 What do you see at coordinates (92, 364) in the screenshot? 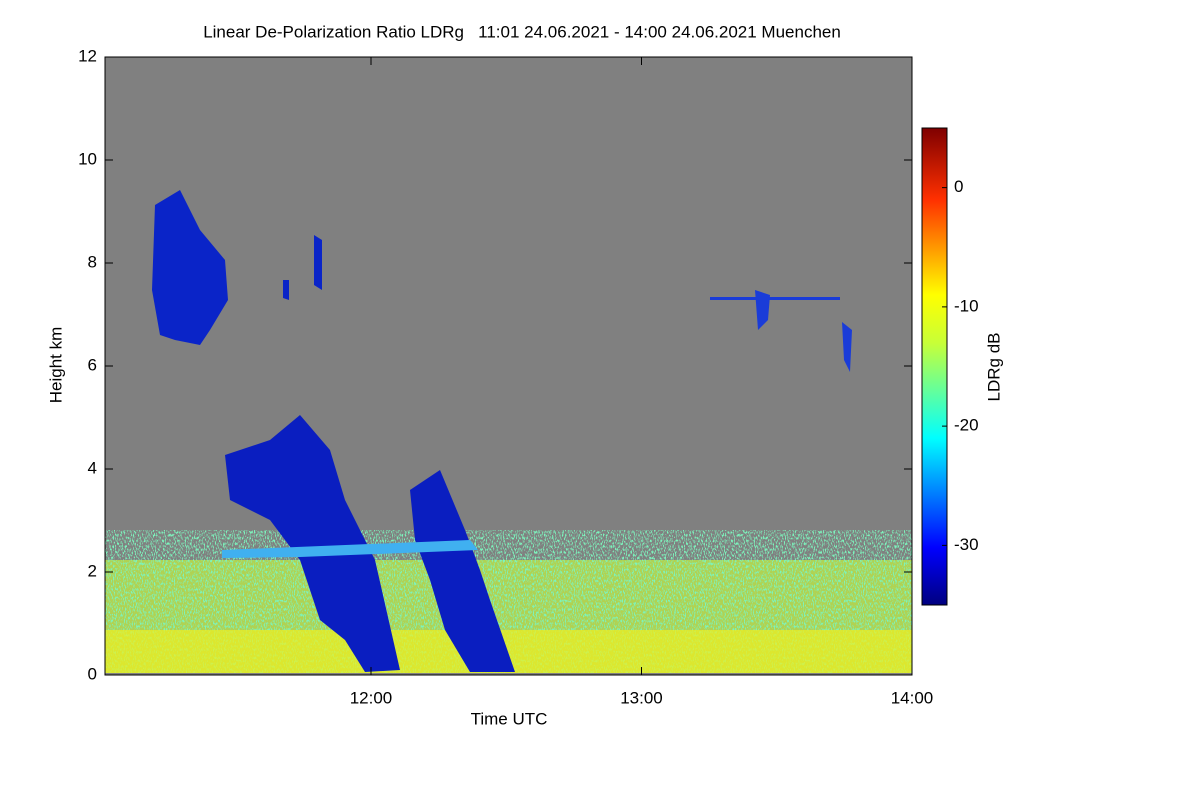
I see `y-tick-label: 6` at bounding box center [92, 364].